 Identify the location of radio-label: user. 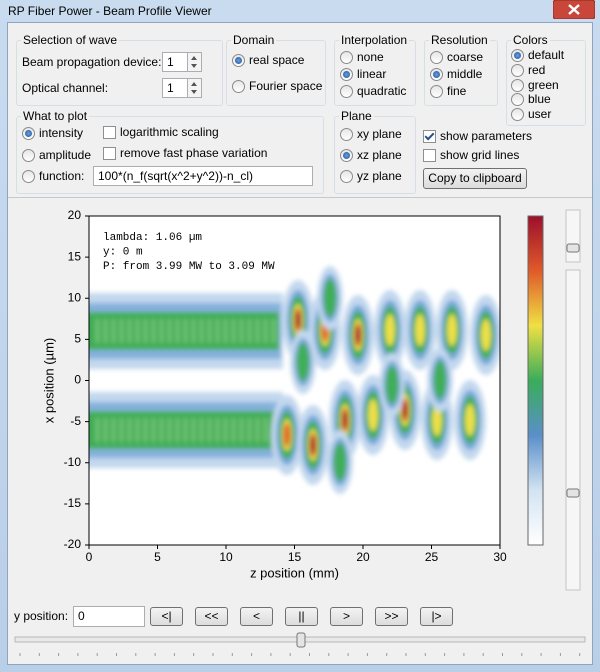
(540, 114).